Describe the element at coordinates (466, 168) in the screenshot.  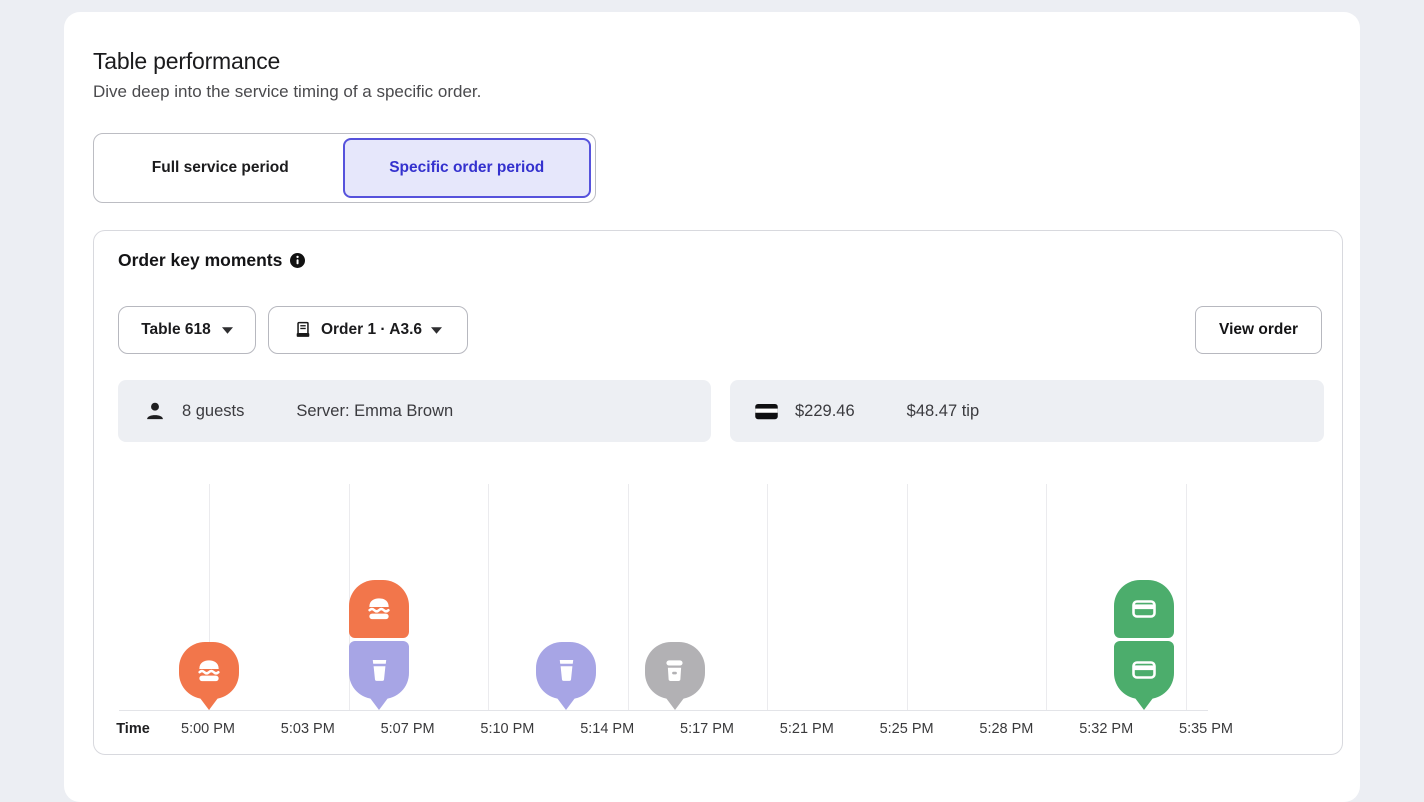
I see `tab-specific-order-period: Specific order period` at that location.